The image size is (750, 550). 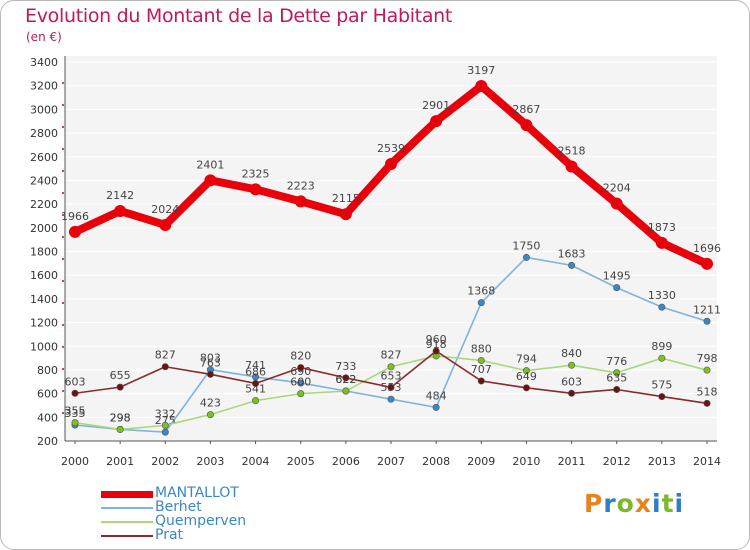 I want to click on logo-letter: r, so click(x=610, y=503).